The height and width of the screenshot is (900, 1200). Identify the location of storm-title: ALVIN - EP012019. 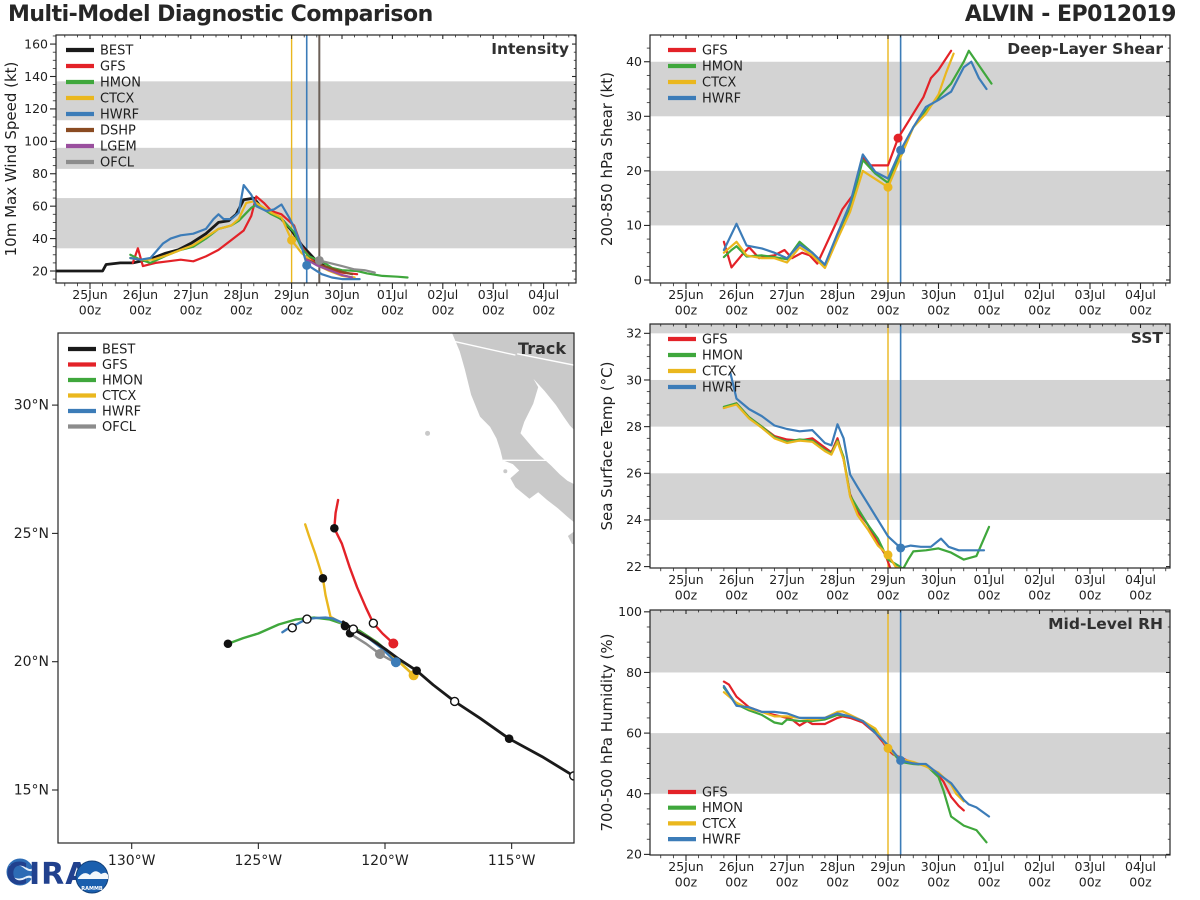
(1070, 14).